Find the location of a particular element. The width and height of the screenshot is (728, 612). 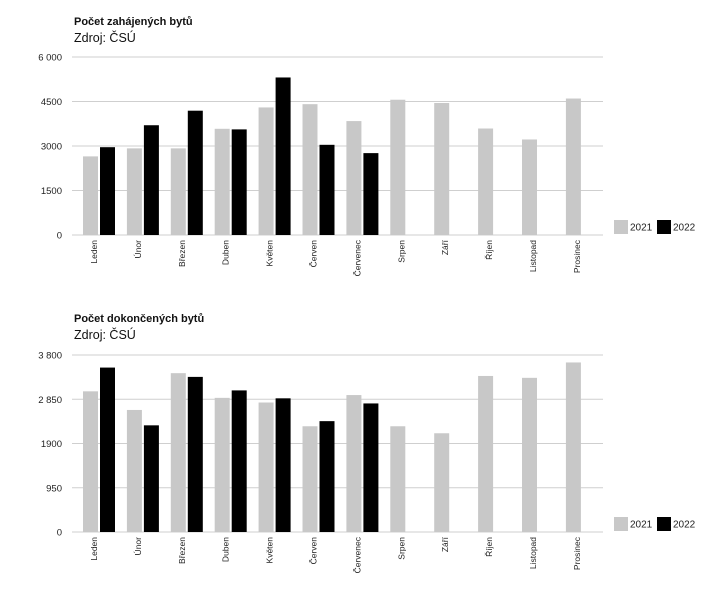

y-tick-label: 2 850 is located at coordinates (50, 400).